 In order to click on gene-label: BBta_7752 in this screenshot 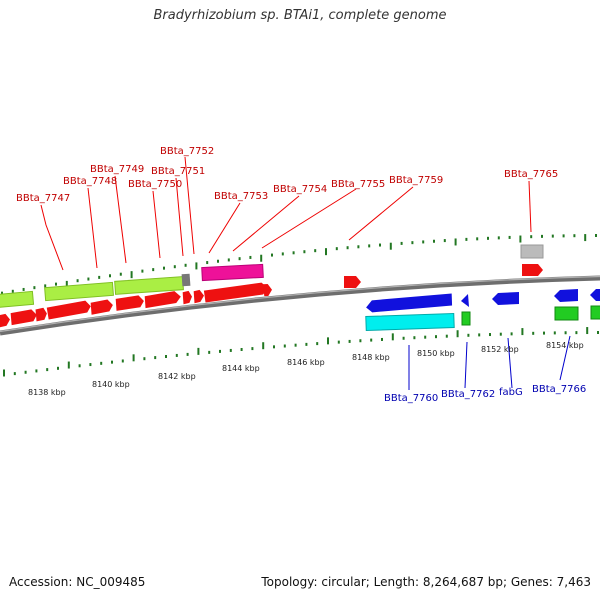, I will do `click(187, 151)`.